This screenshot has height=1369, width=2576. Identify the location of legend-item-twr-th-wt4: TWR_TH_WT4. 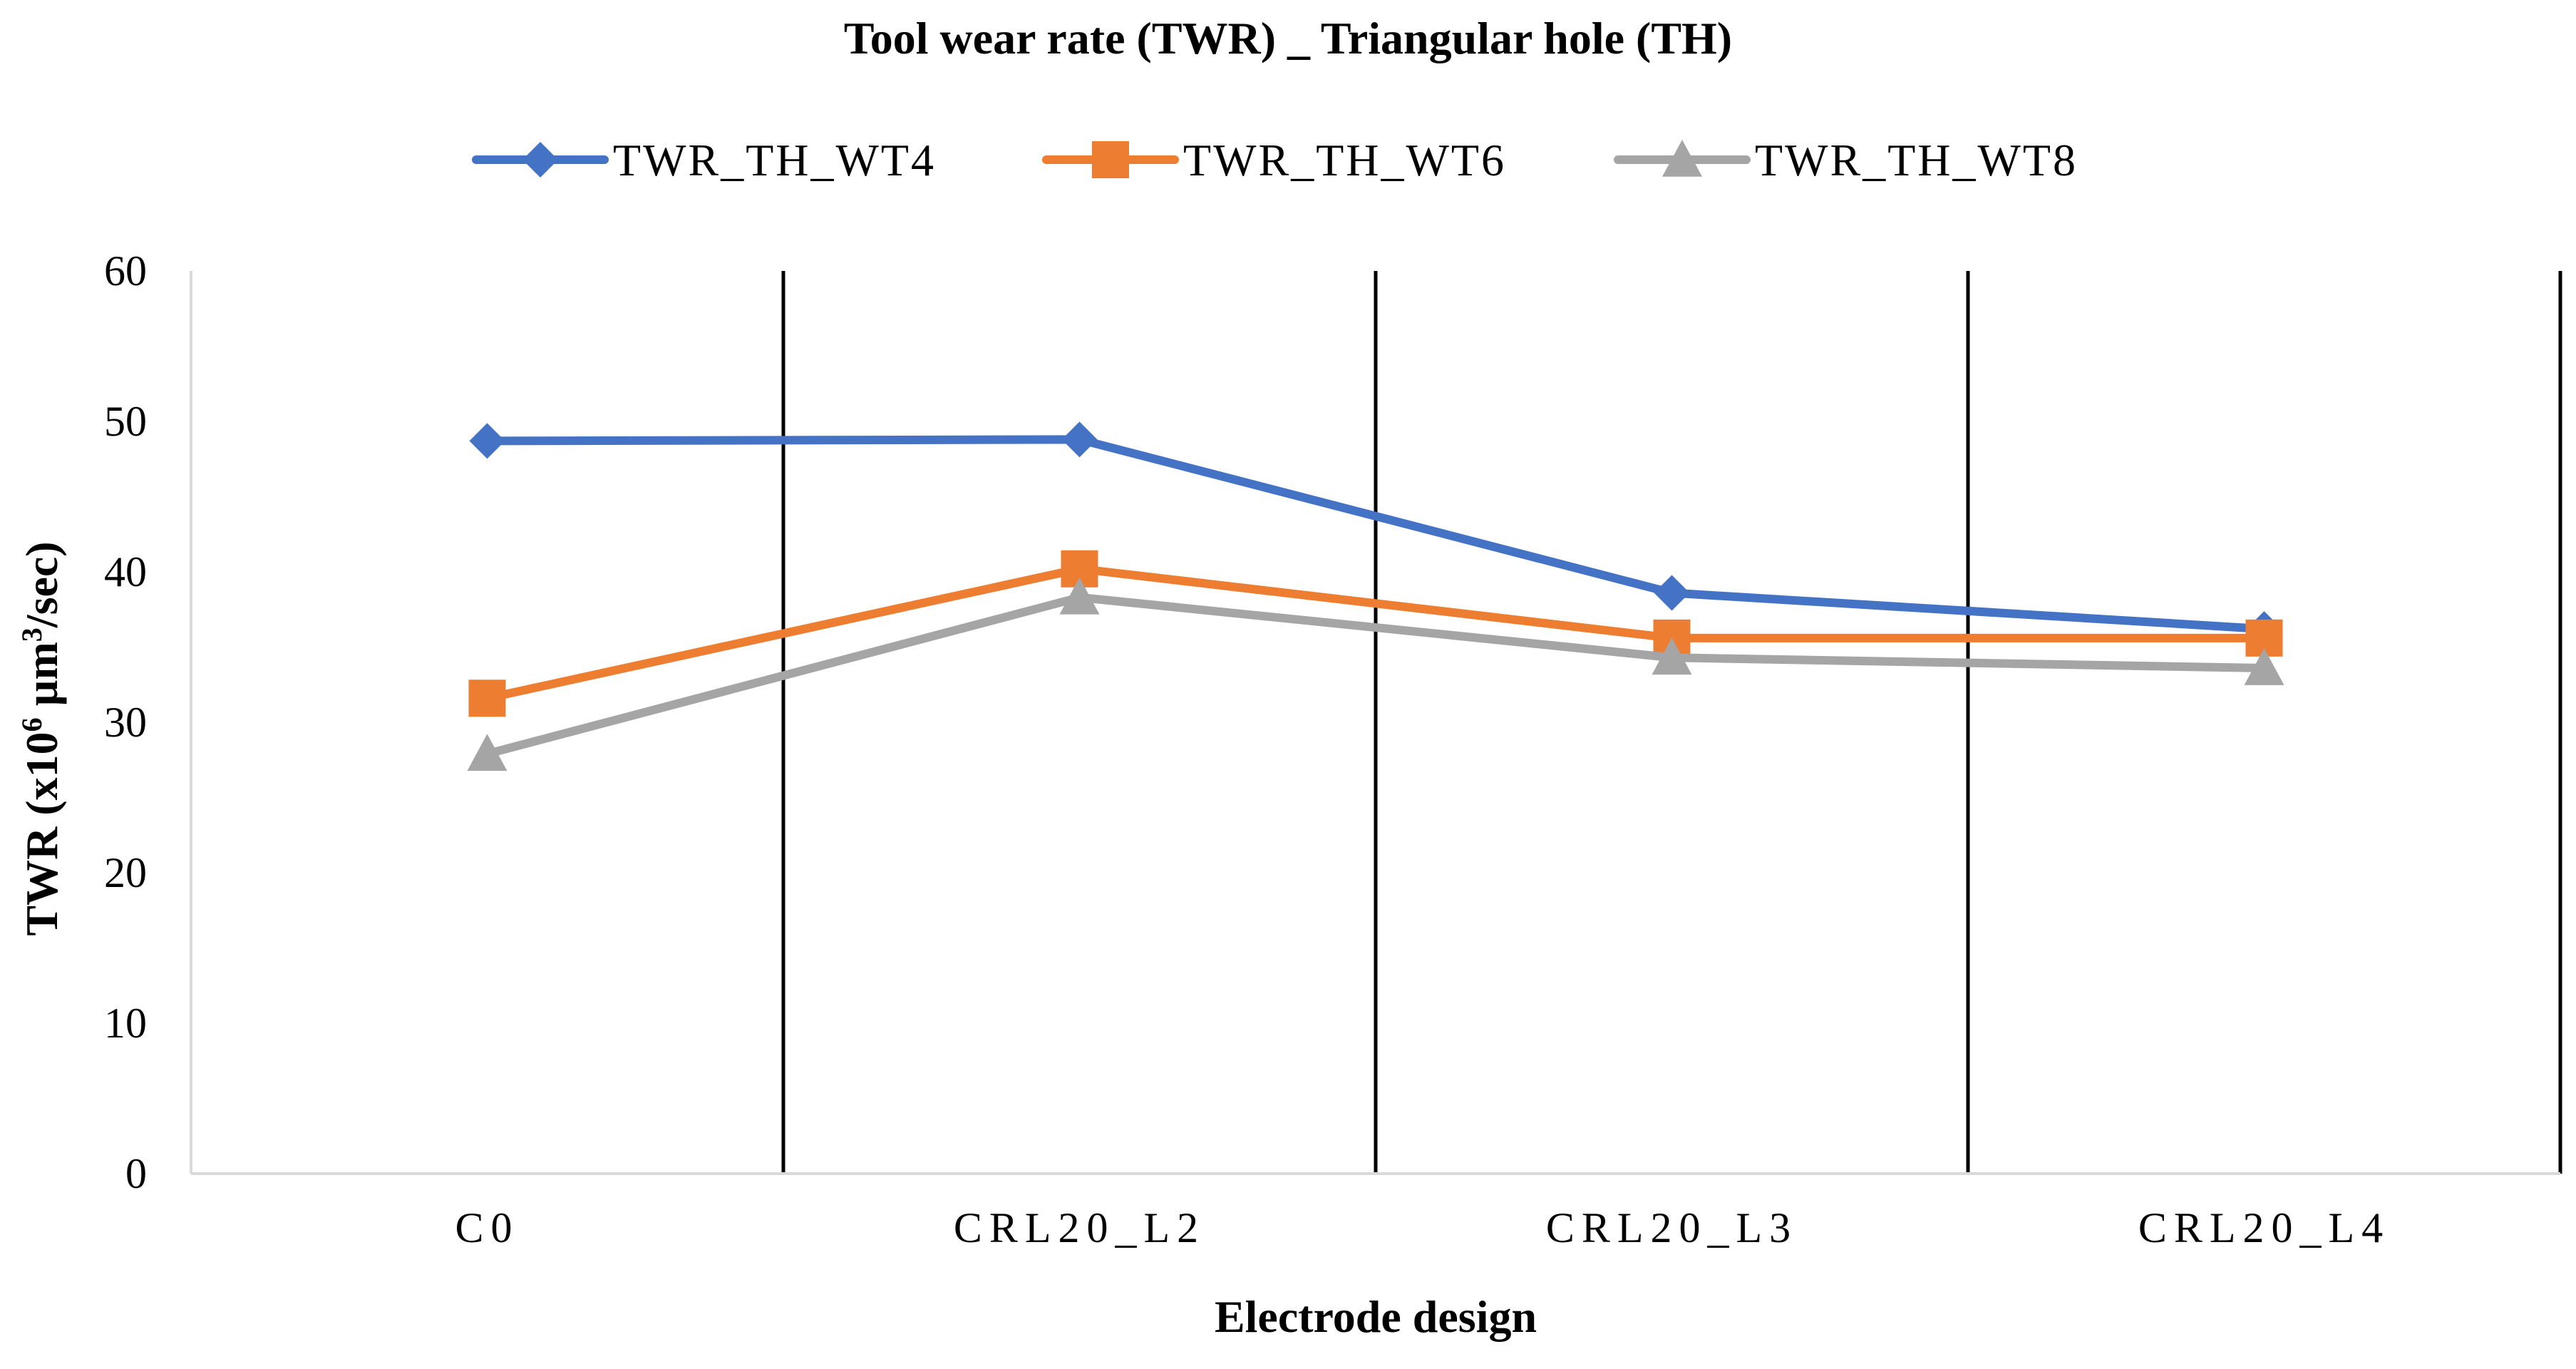
(704, 160).